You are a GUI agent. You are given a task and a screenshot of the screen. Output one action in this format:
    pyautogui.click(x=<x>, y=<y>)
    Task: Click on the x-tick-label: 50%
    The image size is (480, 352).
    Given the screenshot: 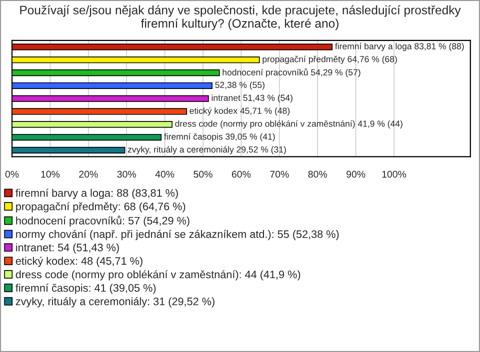 What is the action you would take?
    pyautogui.click(x=203, y=174)
    